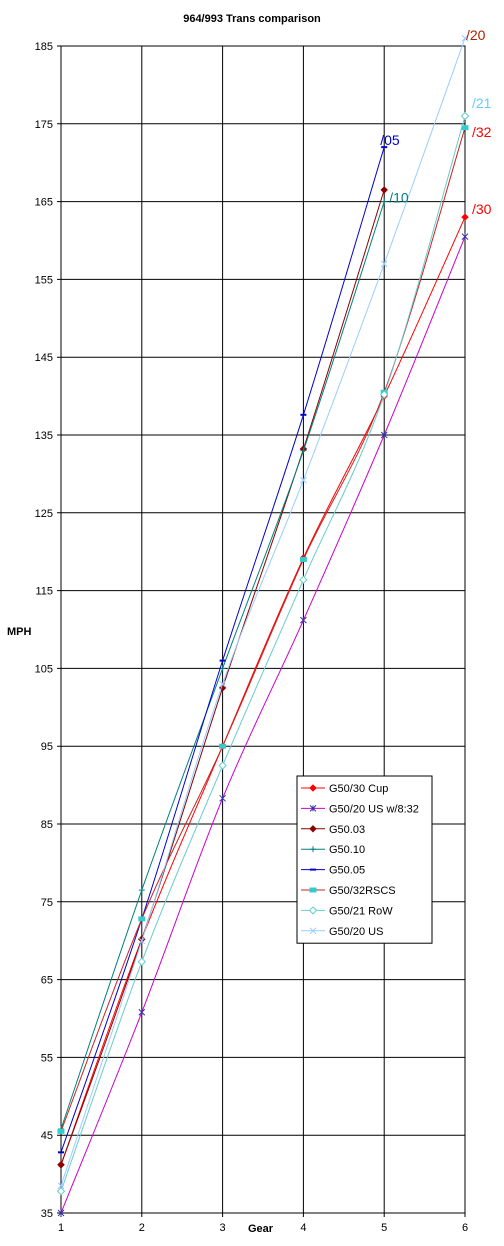 Image resolution: width=504 pixels, height=1246 pixels. What do you see at coordinates (399, 198) in the screenshot?
I see `series-end-label: /10` at bounding box center [399, 198].